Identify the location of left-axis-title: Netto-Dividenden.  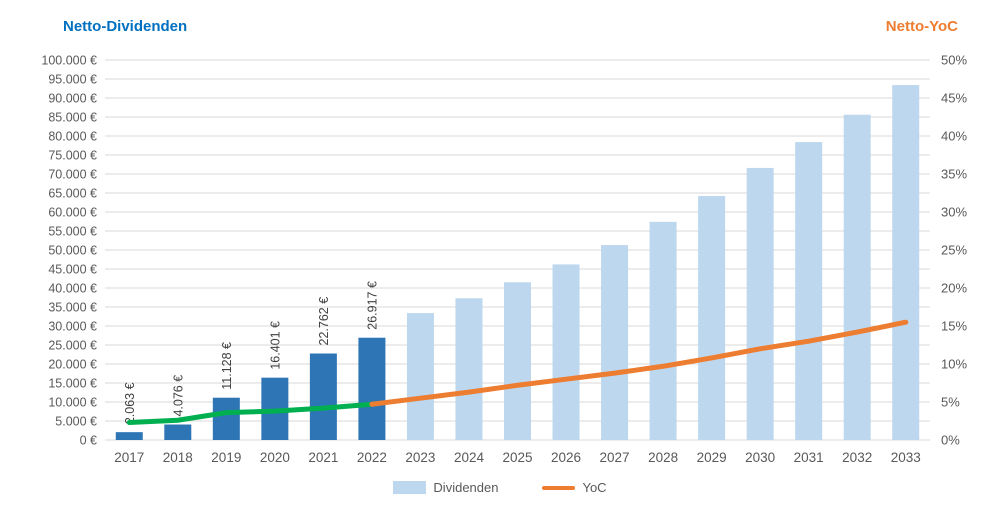
(125, 26).